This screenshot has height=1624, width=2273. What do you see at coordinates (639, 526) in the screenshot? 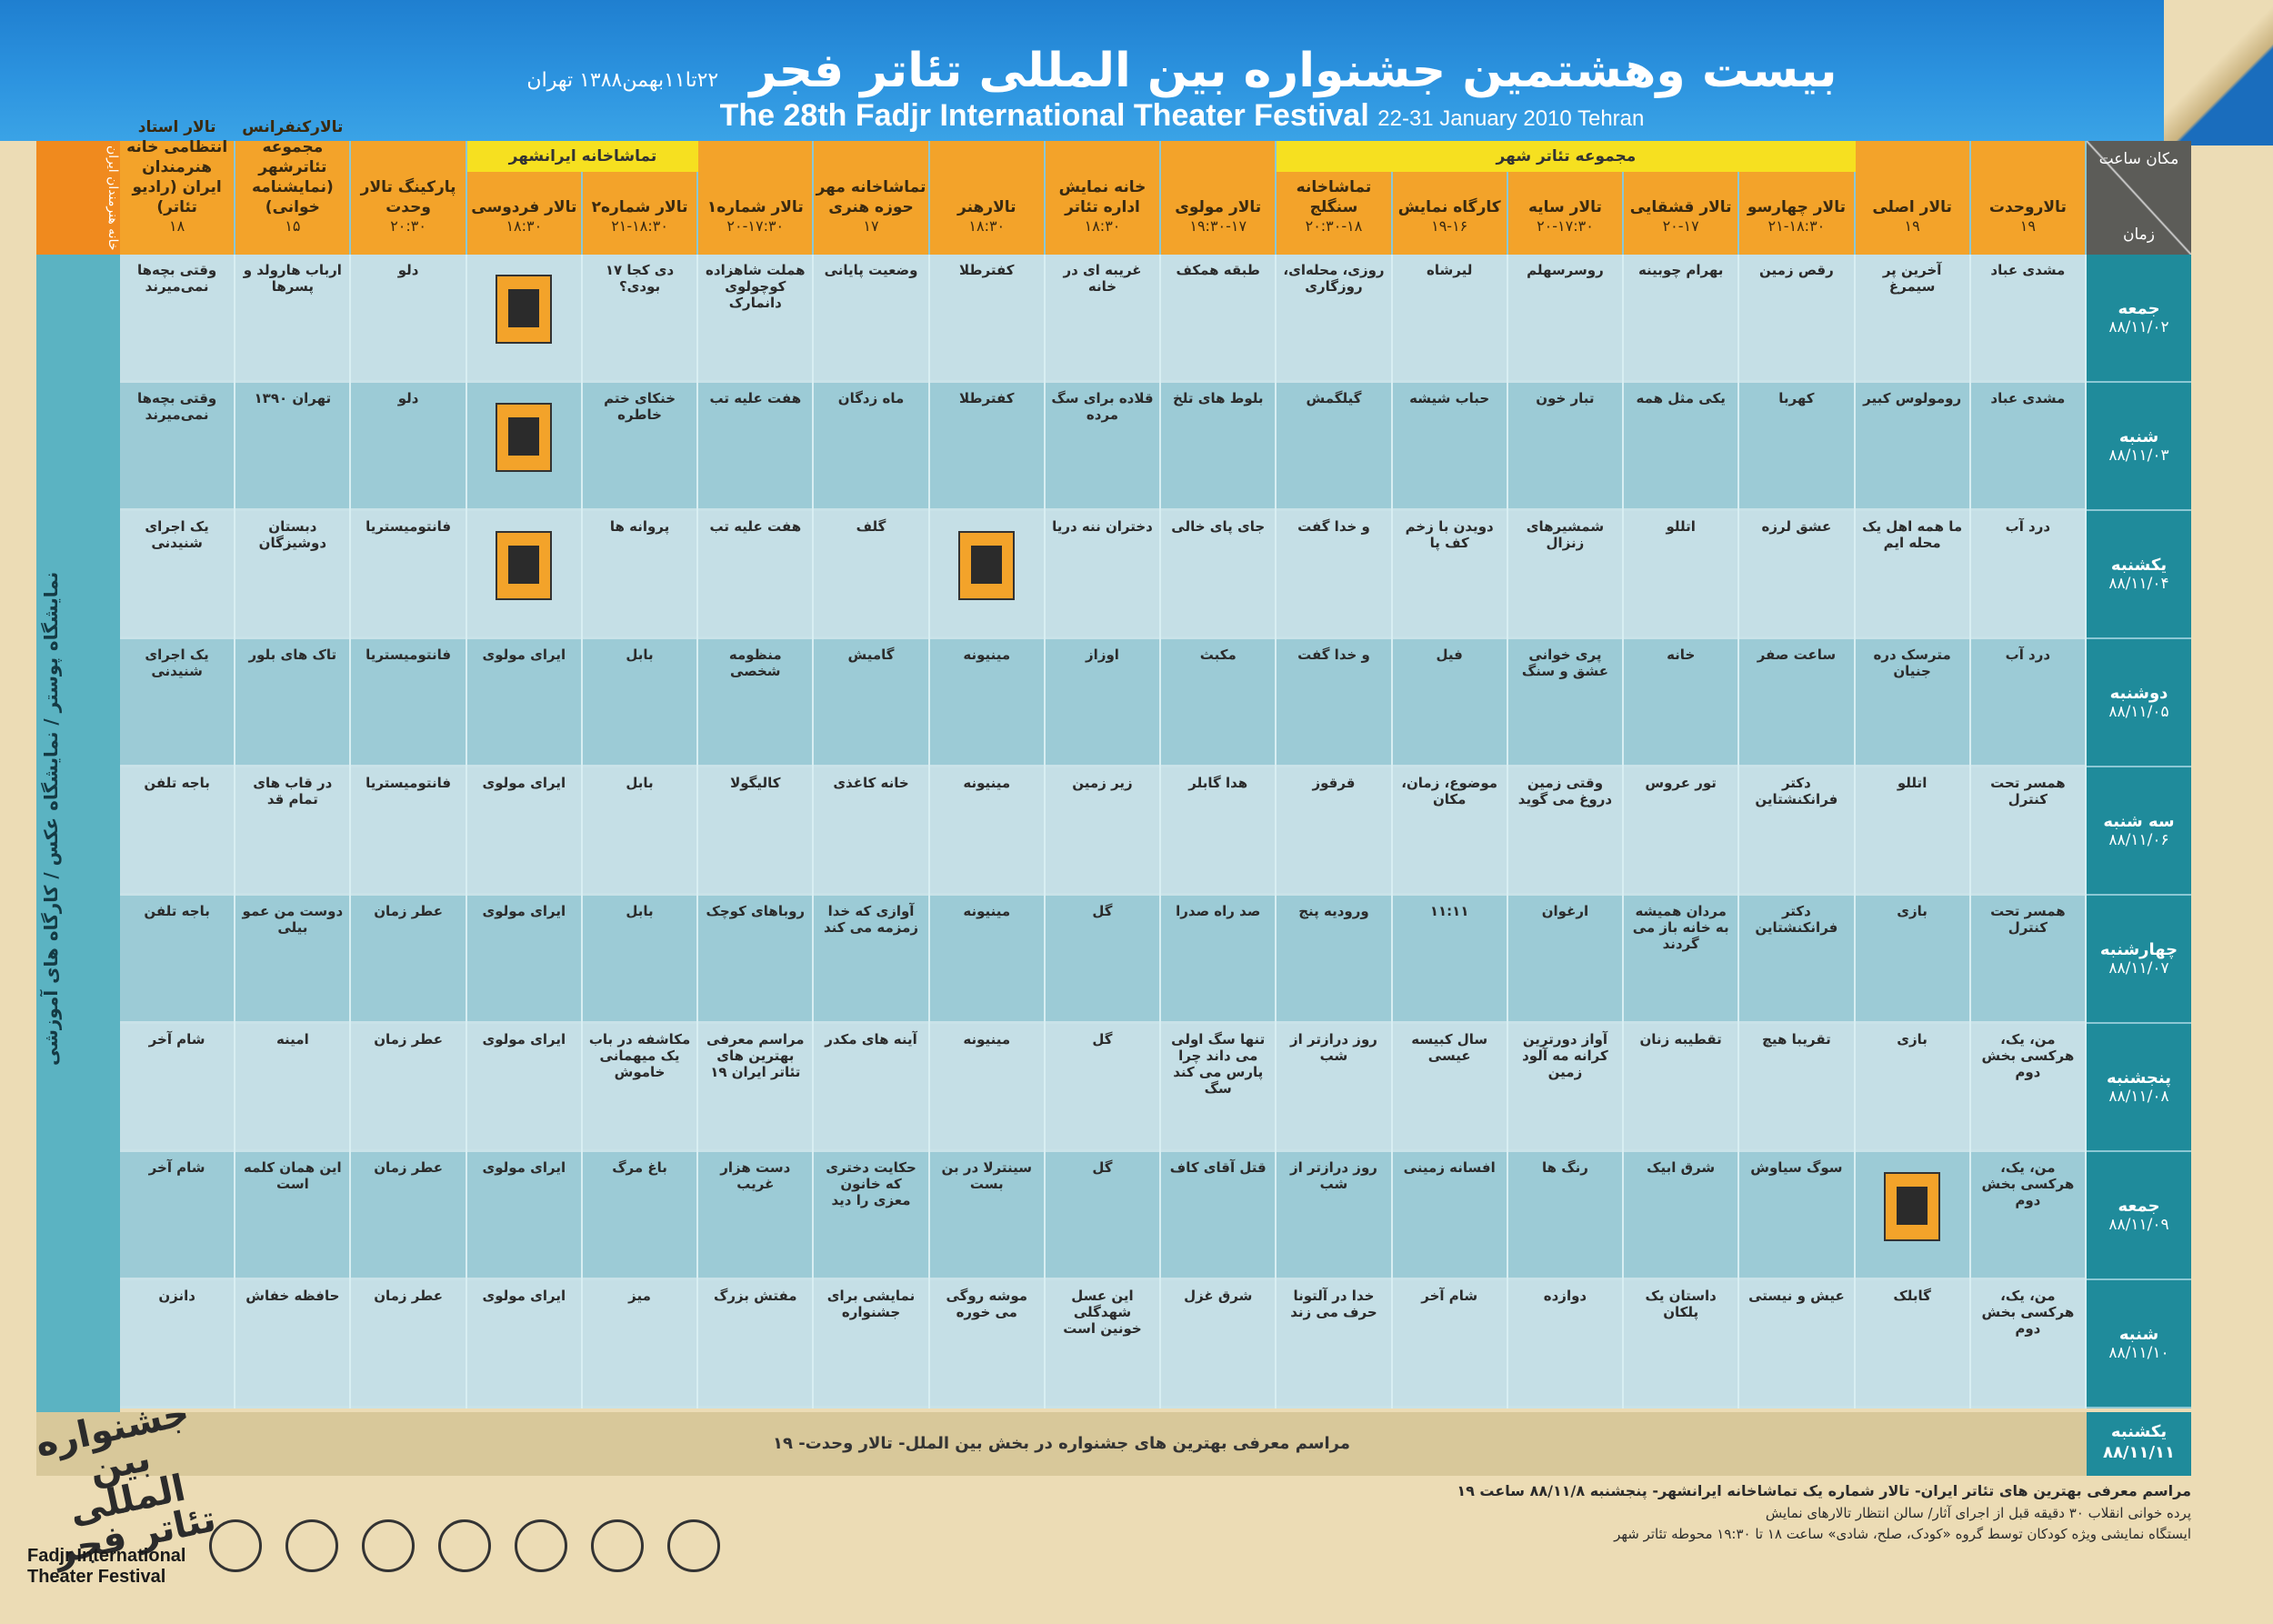
I see `play-title: پروانه ها` at bounding box center [639, 526].